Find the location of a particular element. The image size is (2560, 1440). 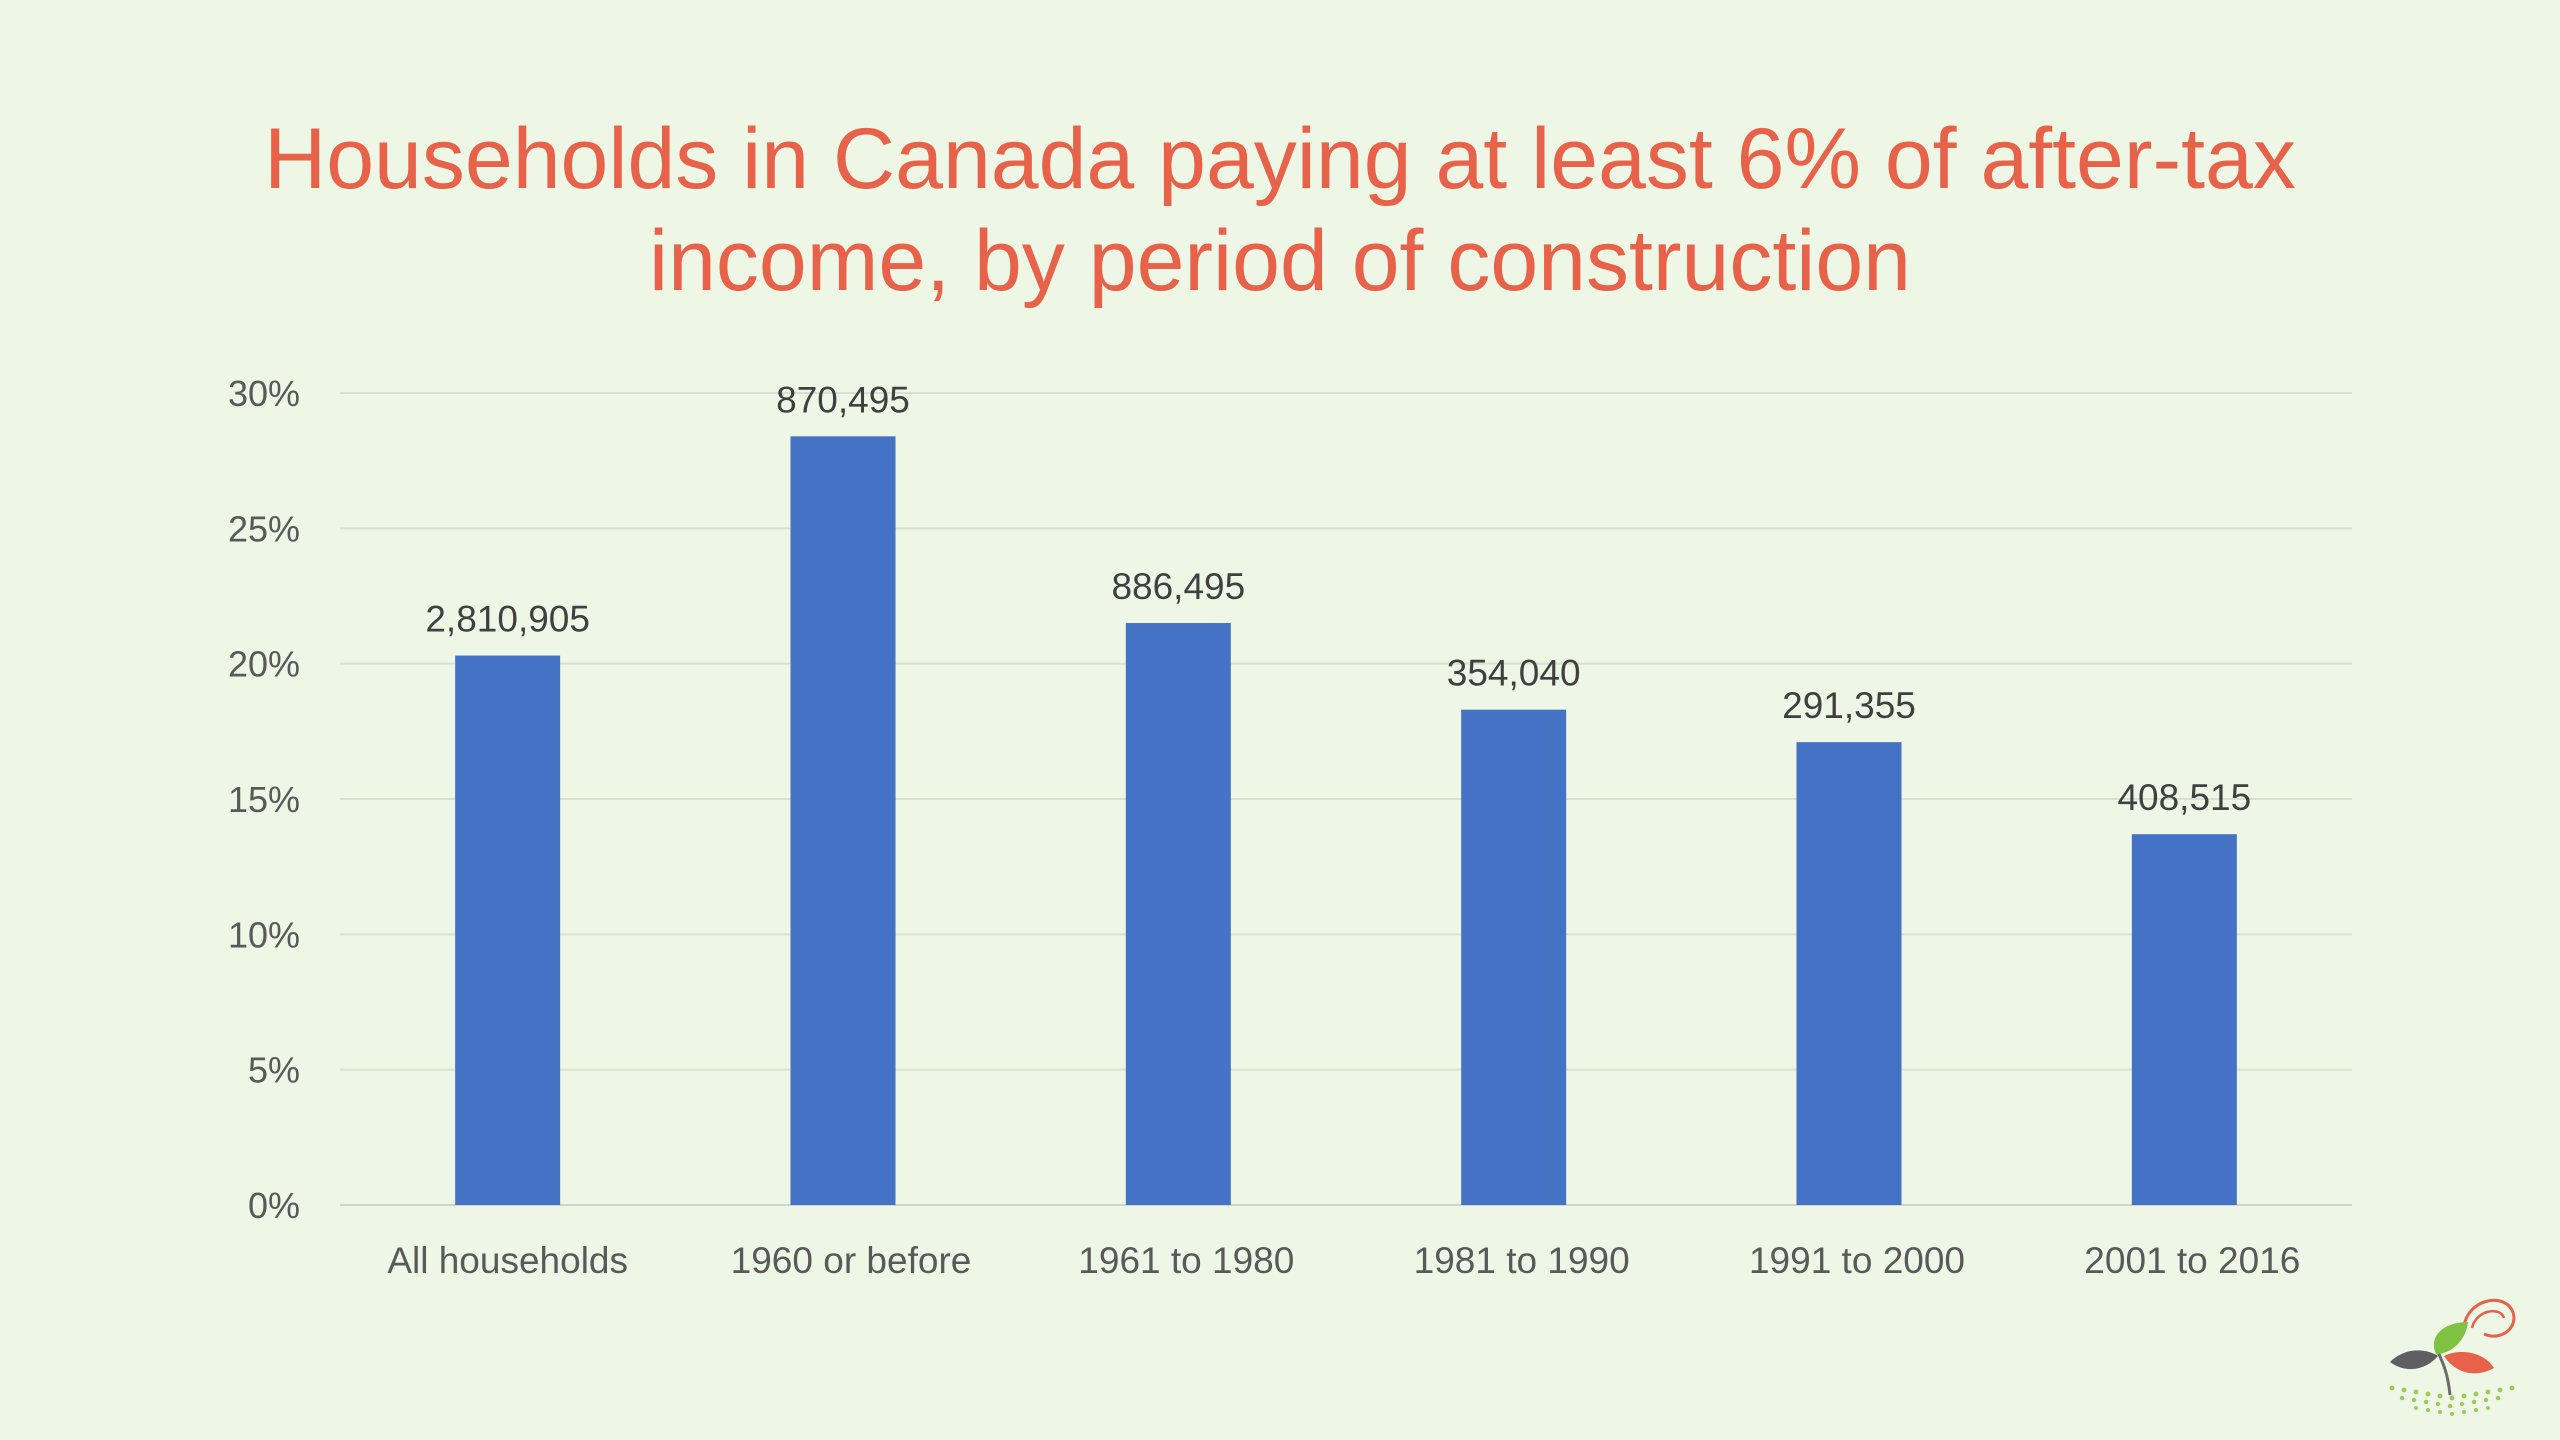

y-tick-label: 25% is located at coordinates (264, 528).